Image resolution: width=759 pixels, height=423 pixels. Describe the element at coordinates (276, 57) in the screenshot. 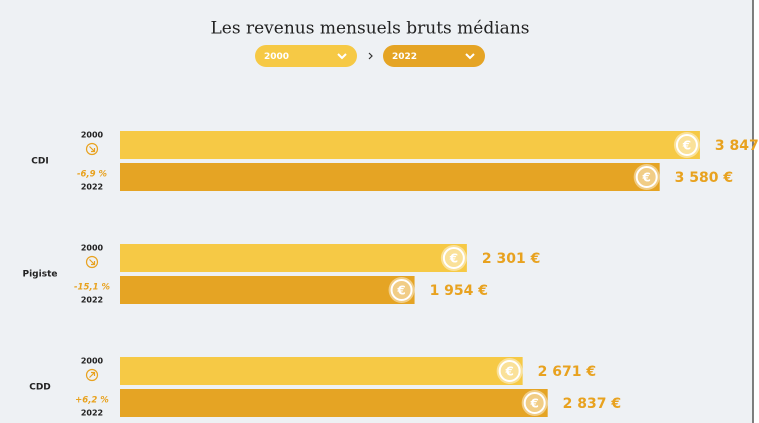

I see `selector-label: 2000` at that location.